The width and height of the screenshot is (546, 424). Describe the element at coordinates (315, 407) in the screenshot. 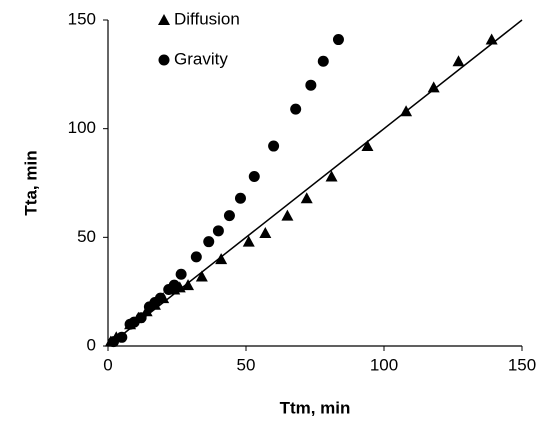

I see `x-axis-label: Ttm, min` at that location.